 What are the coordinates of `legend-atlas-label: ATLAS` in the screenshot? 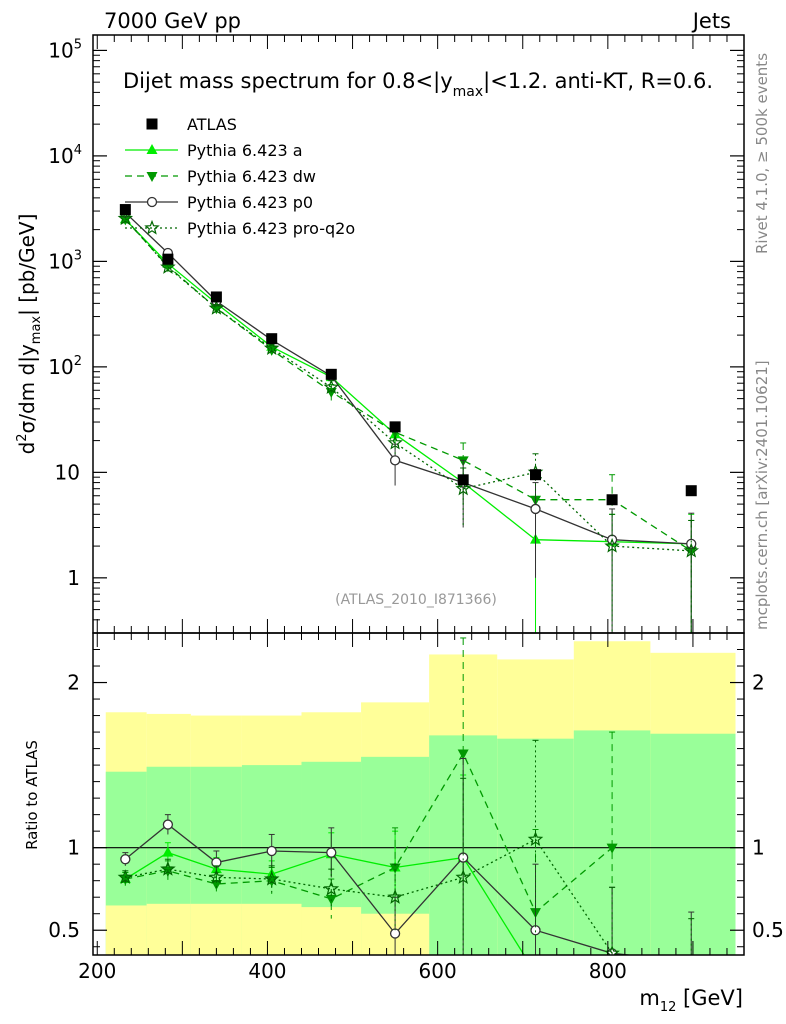 It's located at (212, 124).